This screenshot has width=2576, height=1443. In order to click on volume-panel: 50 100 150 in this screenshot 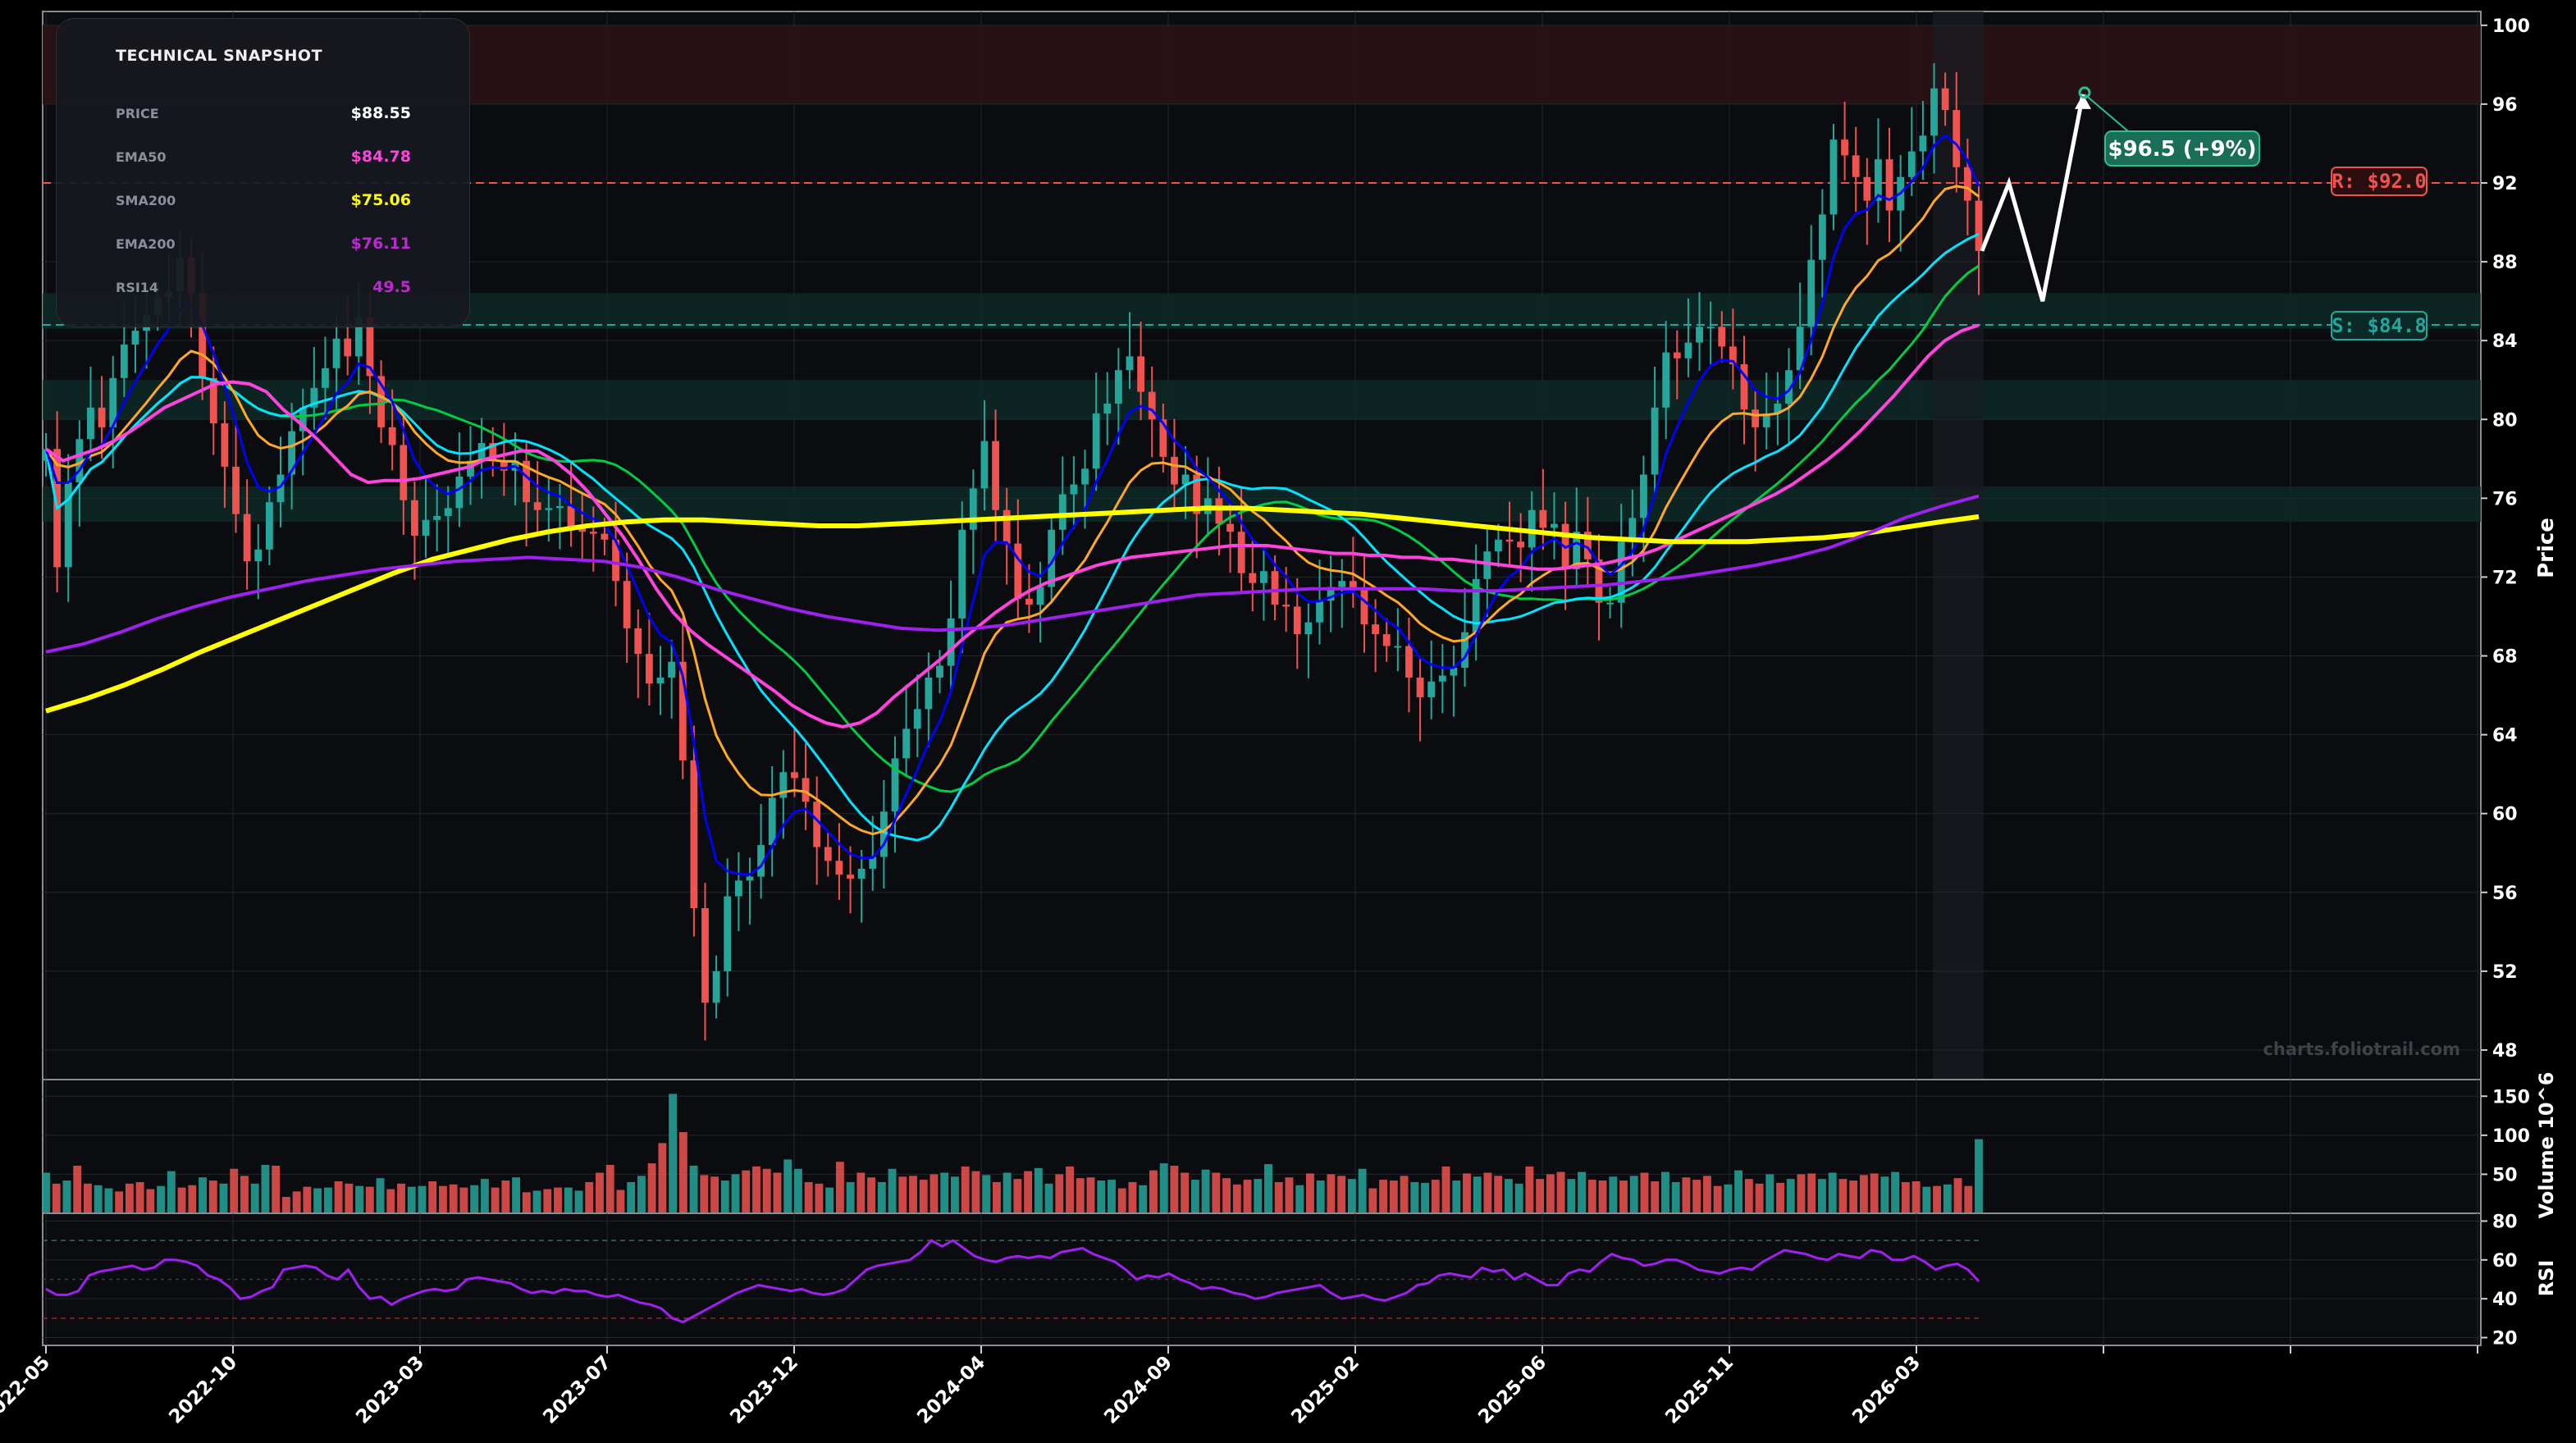, I will do `click(1286, 1146)`.